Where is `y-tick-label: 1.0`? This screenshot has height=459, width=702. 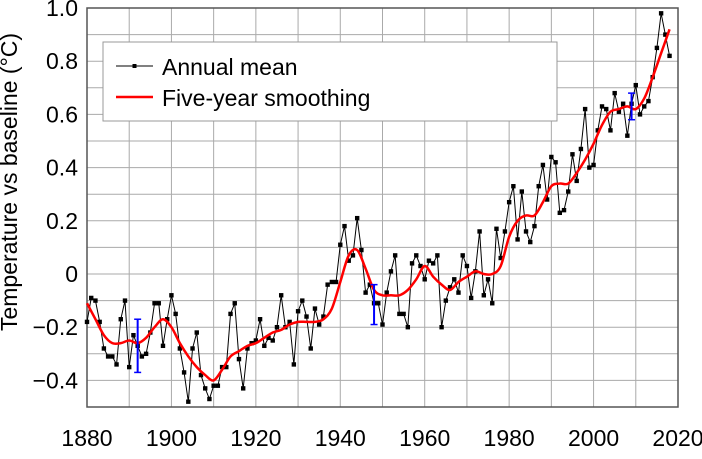 y-tick-label: 1.0 is located at coordinates (62, 10).